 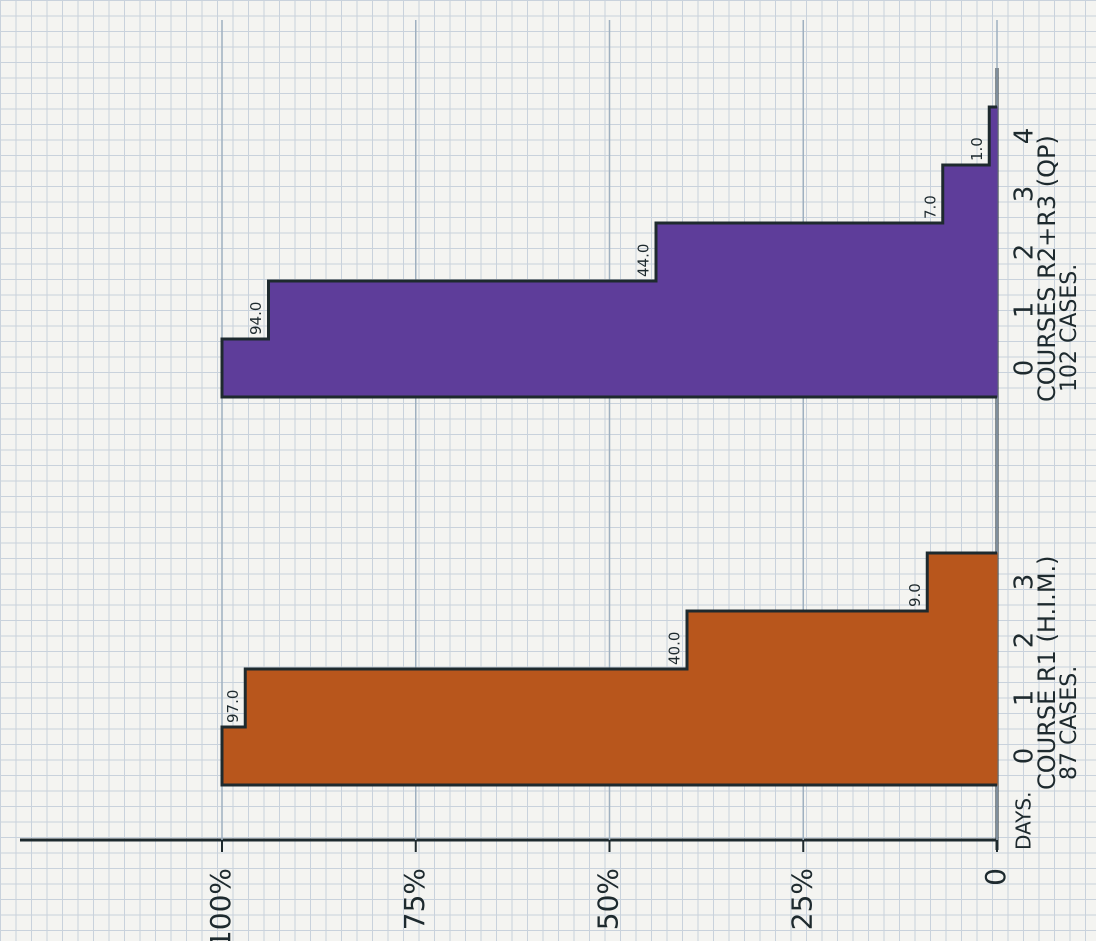 What do you see at coordinates (256, 318) in the screenshot?
I see `value-label: 94.0` at bounding box center [256, 318].